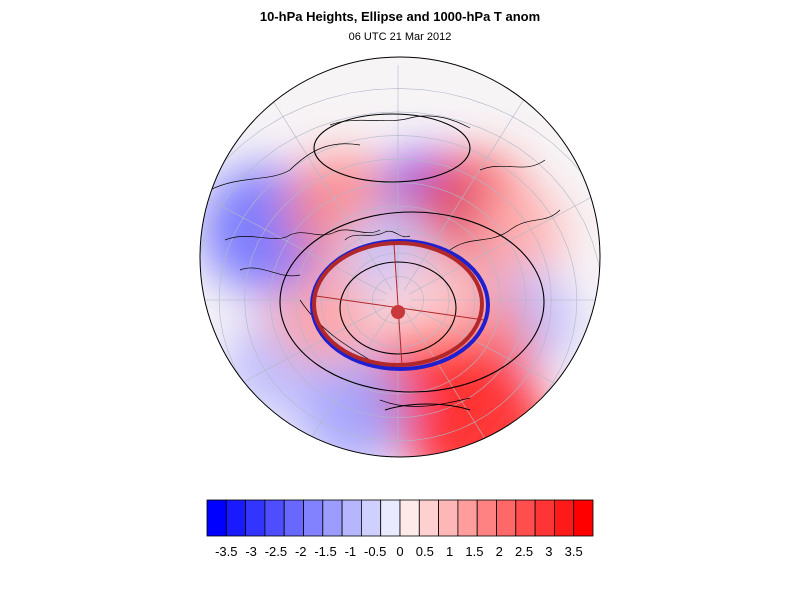 Image resolution: width=800 pixels, height=600 pixels. I want to click on ellipse-outer, so click(400, 305).